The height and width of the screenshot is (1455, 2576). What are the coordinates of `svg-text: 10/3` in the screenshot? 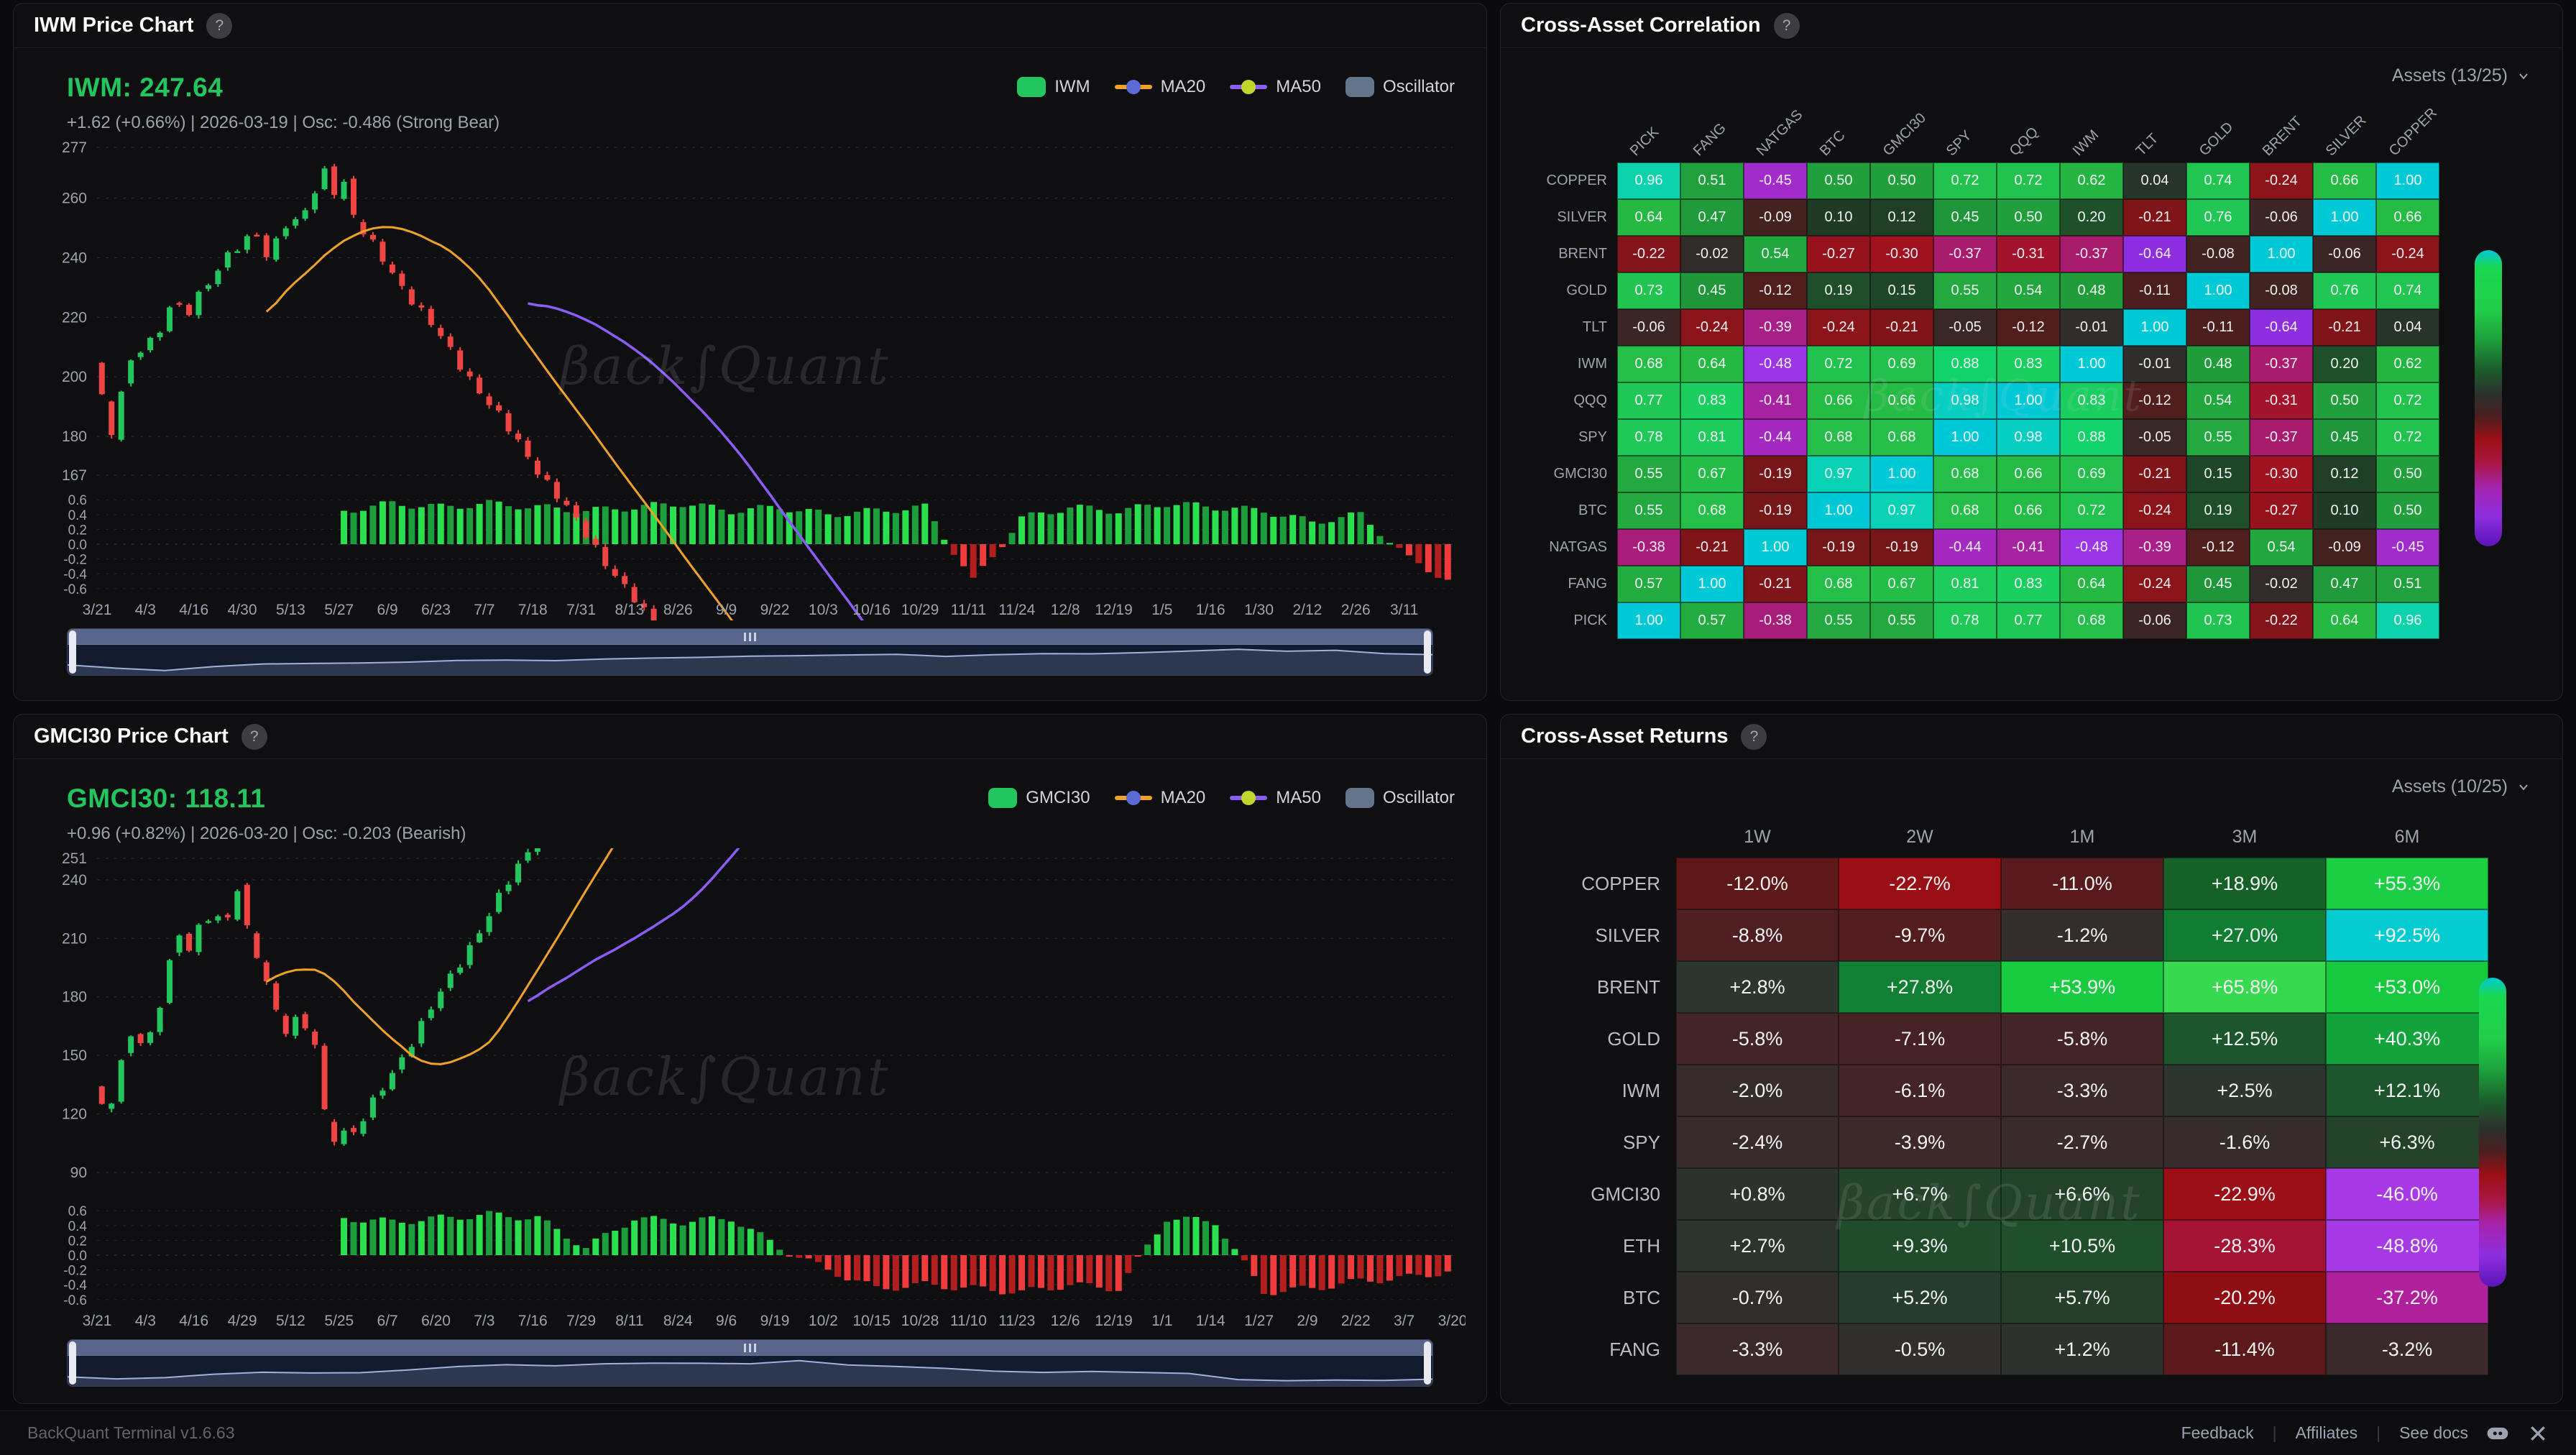 It's located at (823, 610).